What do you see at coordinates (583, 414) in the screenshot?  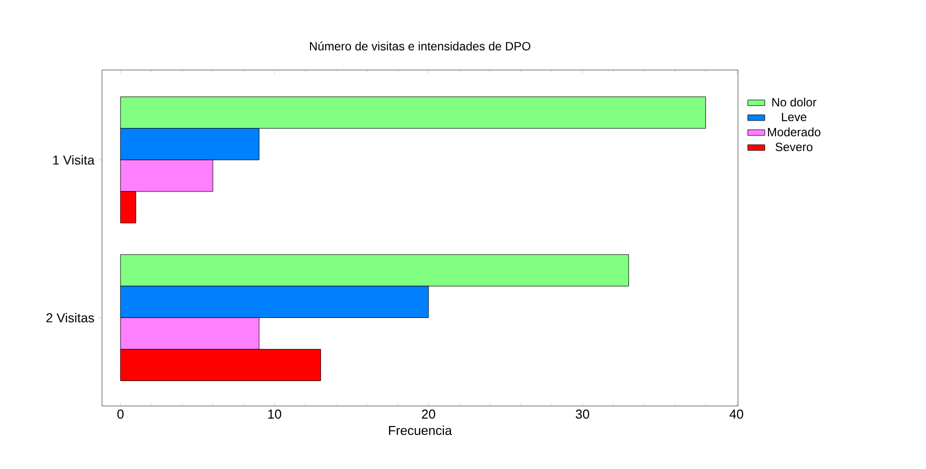 I see `x-tick-label: 30` at bounding box center [583, 414].